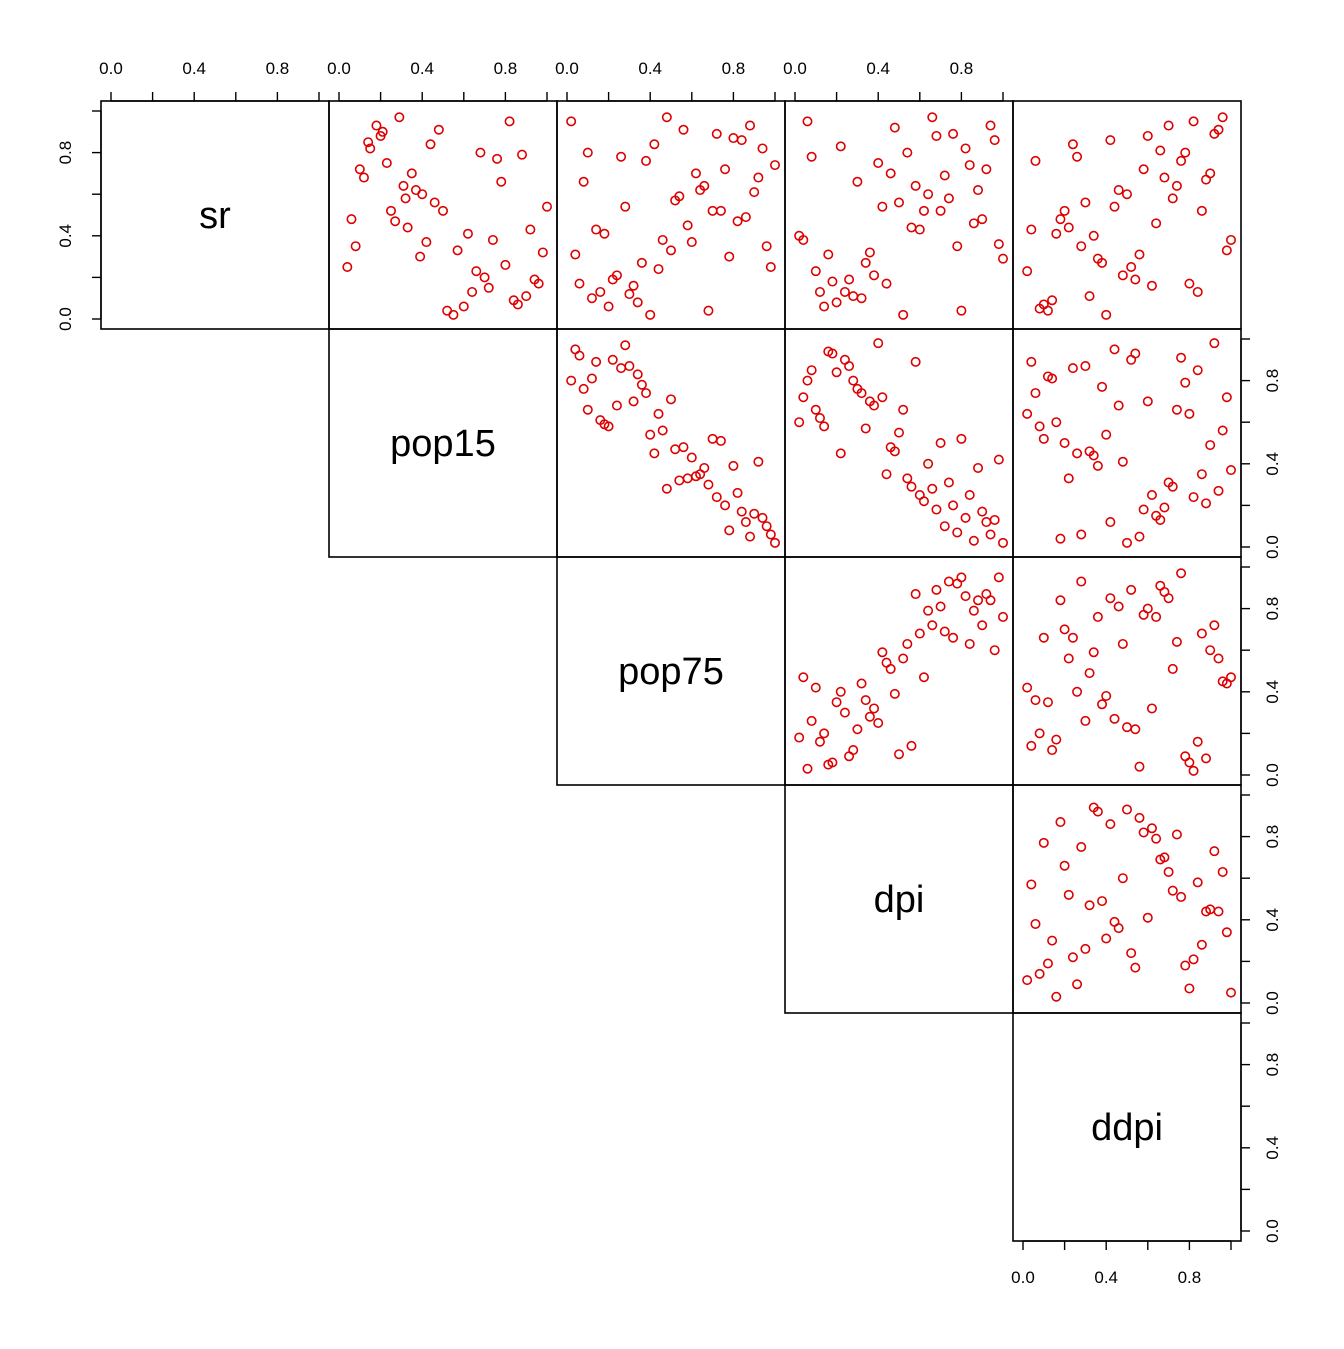 The height and width of the screenshot is (1349, 1344). Describe the element at coordinates (422, 68) in the screenshot. I see `top-tick-label-pop15: 0.4` at that location.